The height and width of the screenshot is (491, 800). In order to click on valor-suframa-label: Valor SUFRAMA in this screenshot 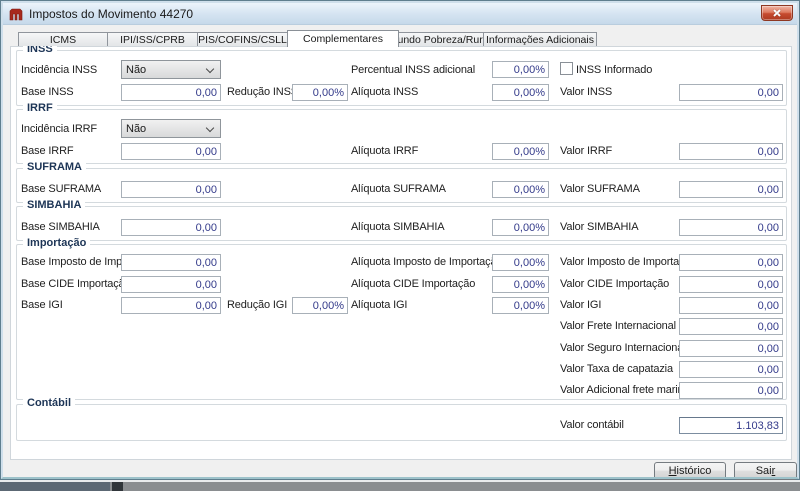, I will do `click(600, 189)`.